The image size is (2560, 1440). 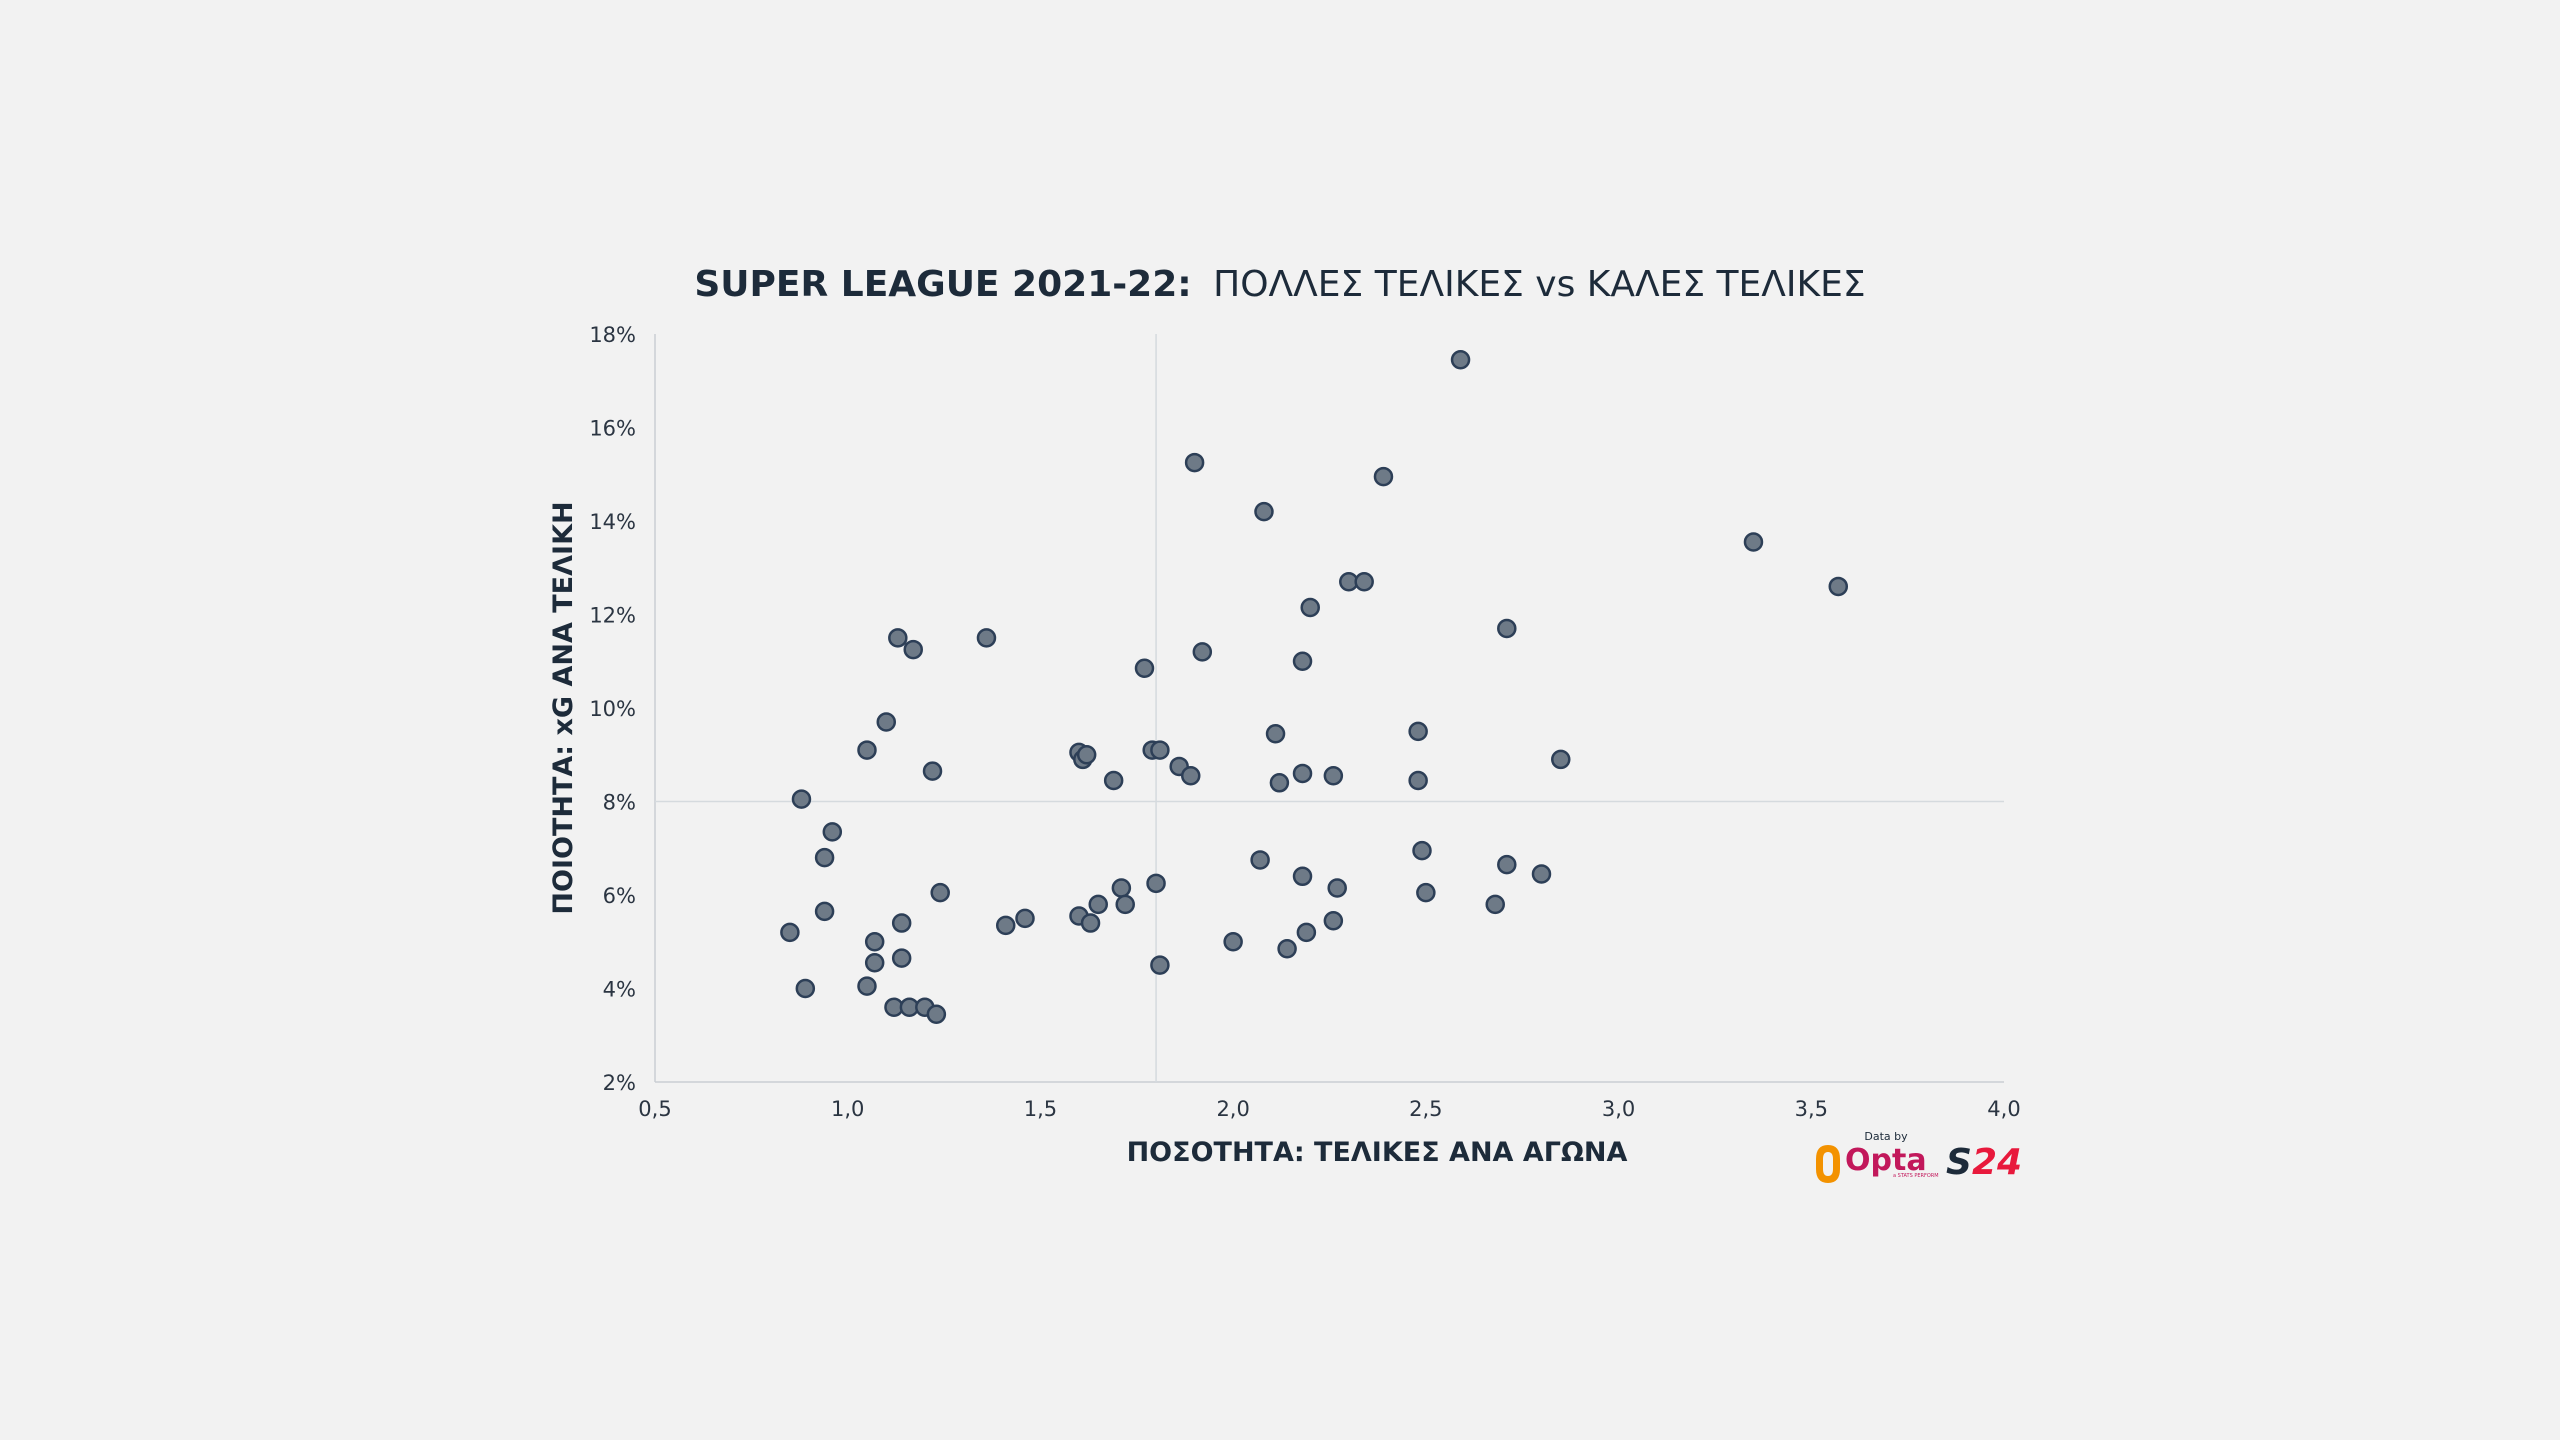 What do you see at coordinates (563, 707) in the screenshot?
I see `y-axis-label: ΠΟΙΟΤΗΤΑ: xG ΑΝΑ ΤΕΛΙΚΗ` at bounding box center [563, 707].